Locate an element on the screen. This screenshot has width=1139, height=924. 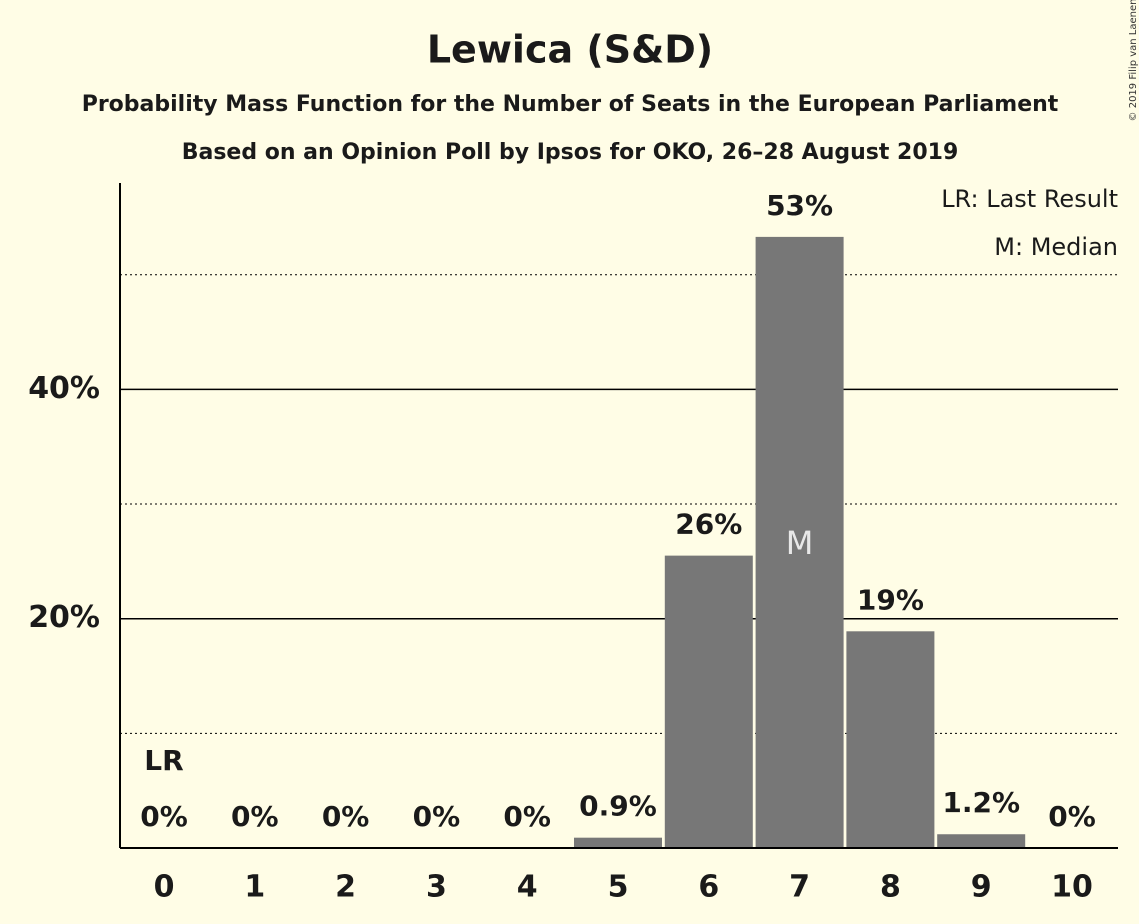
annotation: M is located at coordinates (800, 543).